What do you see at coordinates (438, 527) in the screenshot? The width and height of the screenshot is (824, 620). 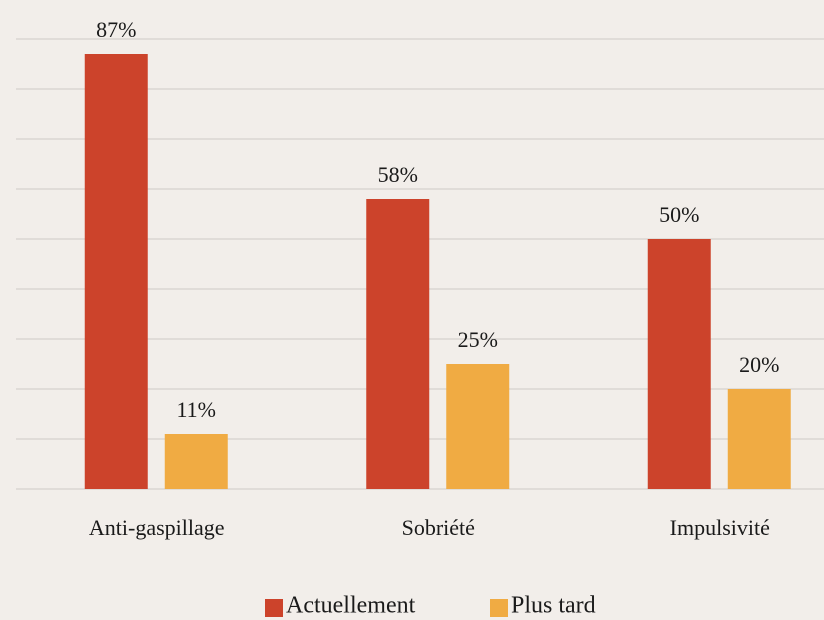 I see `x-tick-label: Sobriété` at bounding box center [438, 527].